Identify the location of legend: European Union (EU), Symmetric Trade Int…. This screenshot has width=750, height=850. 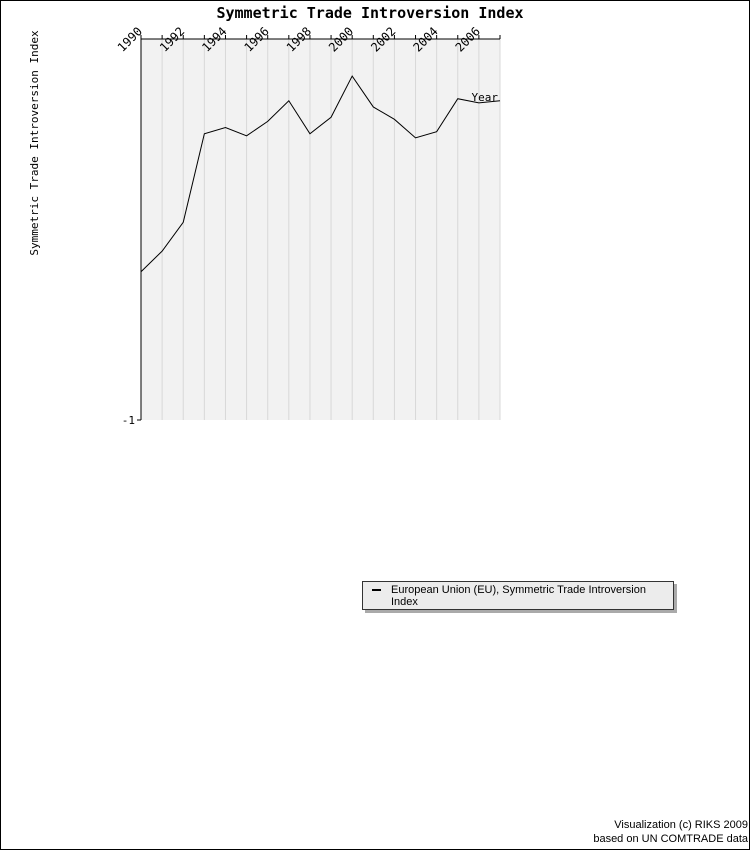
(518, 595).